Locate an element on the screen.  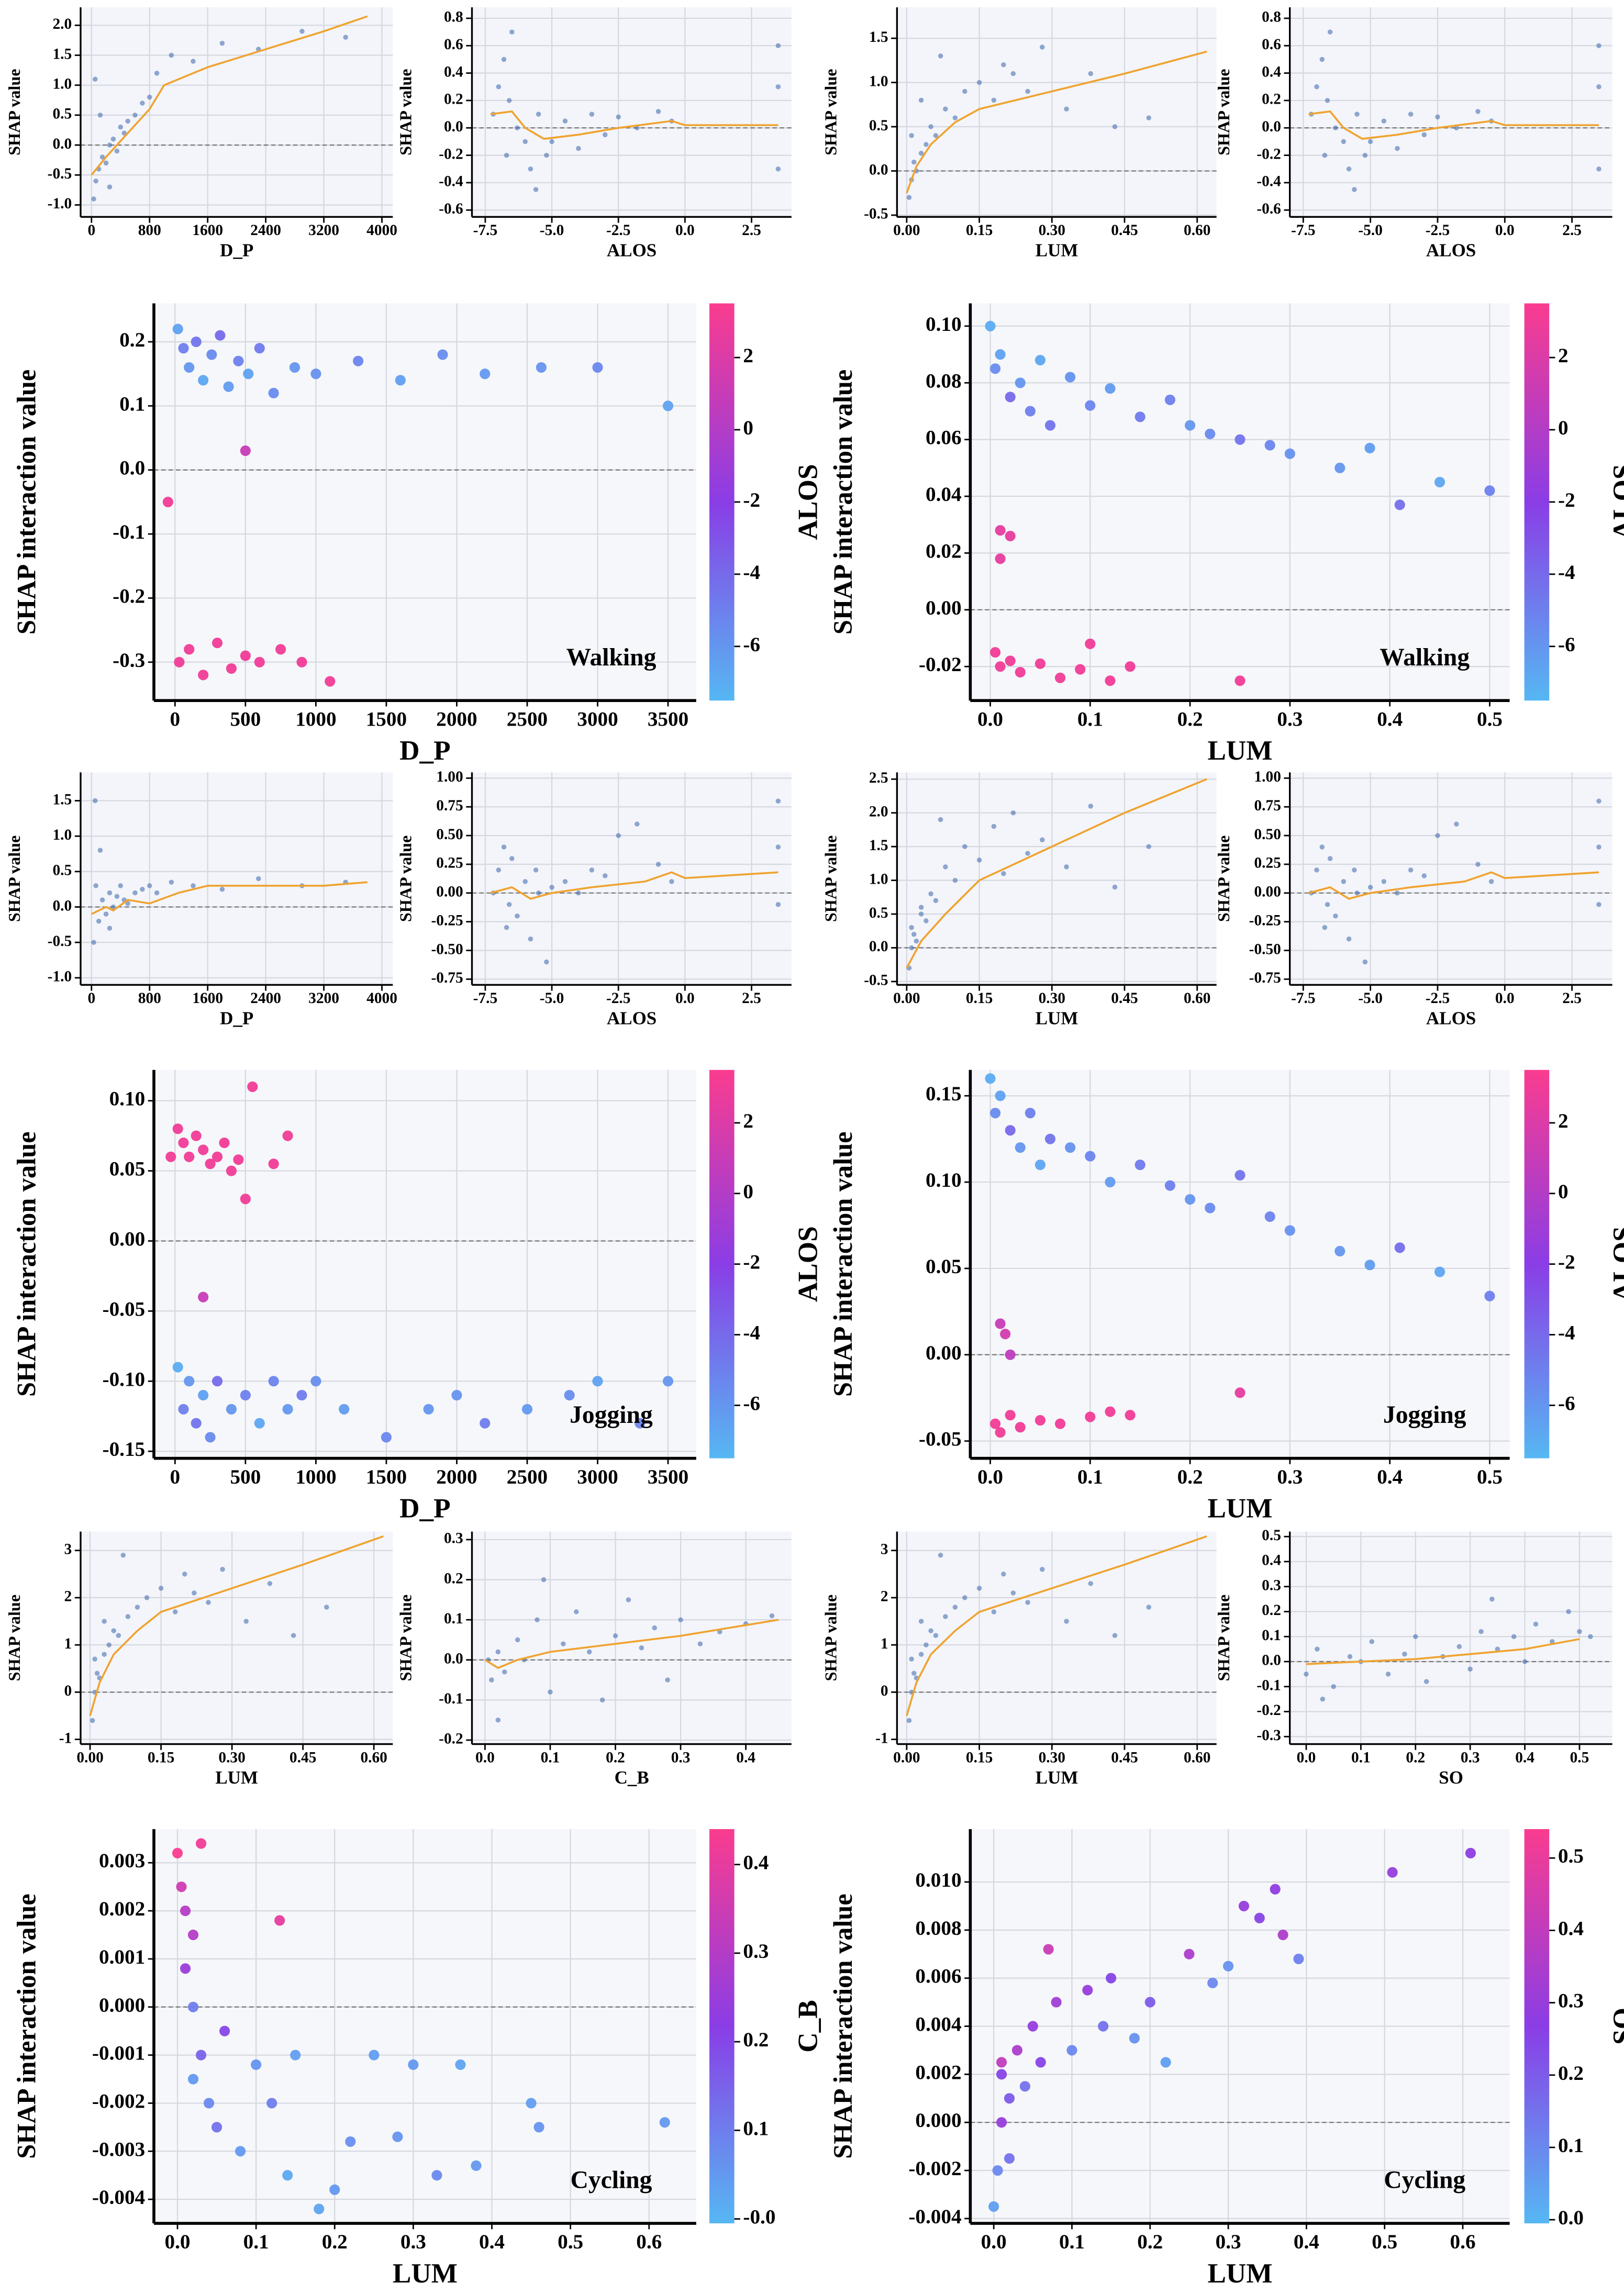
y-tick-label: -0.02 is located at coordinates (940, 664).